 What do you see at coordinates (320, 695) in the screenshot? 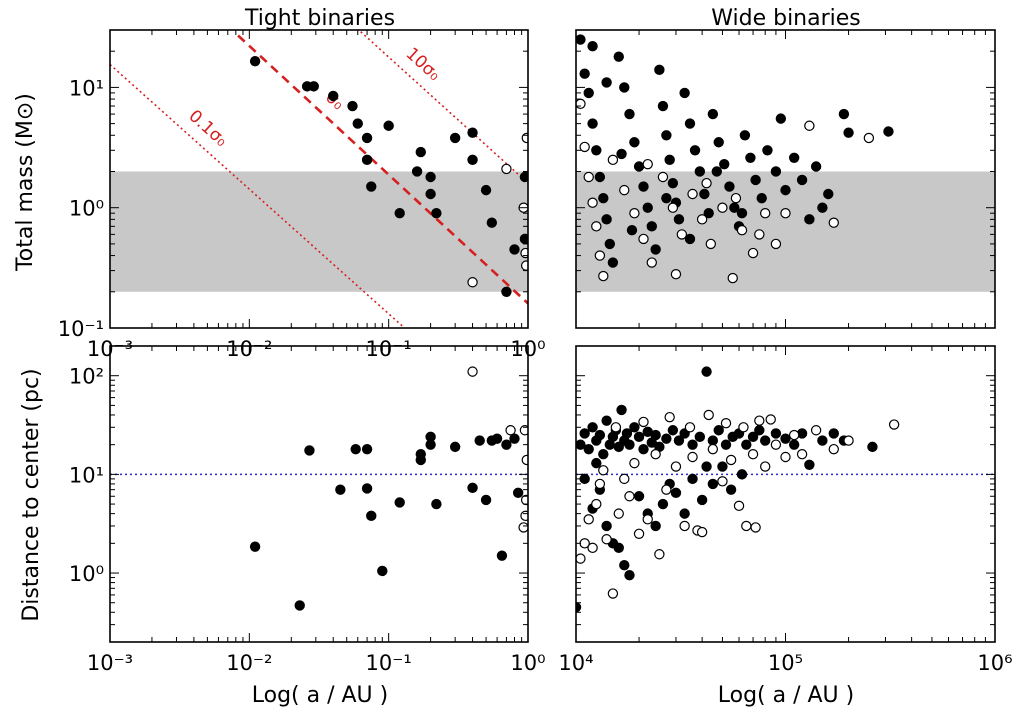
I see `xlabel-tight: Log( a / AU )` at bounding box center [320, 695].